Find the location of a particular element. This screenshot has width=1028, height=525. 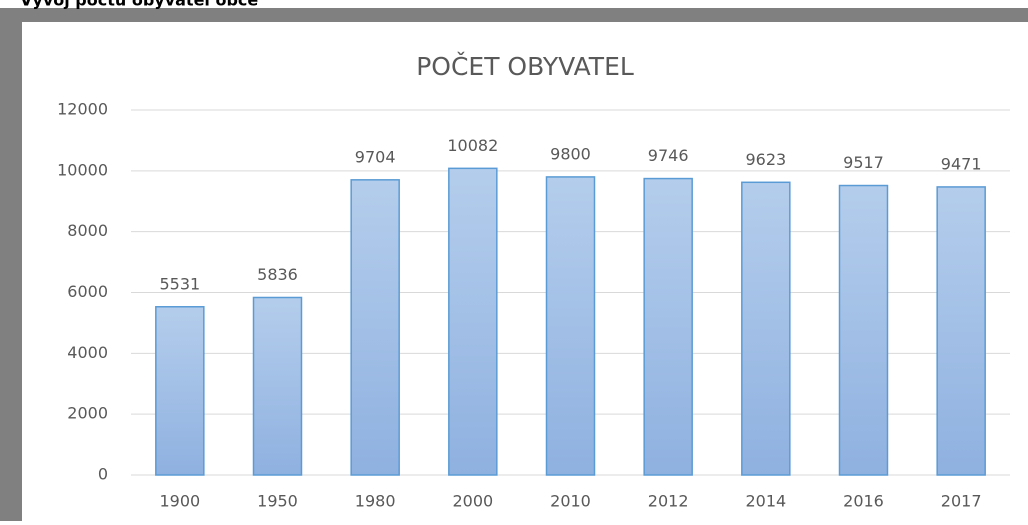

x-tick-label: 1950 is located at coordinates (277, 501).